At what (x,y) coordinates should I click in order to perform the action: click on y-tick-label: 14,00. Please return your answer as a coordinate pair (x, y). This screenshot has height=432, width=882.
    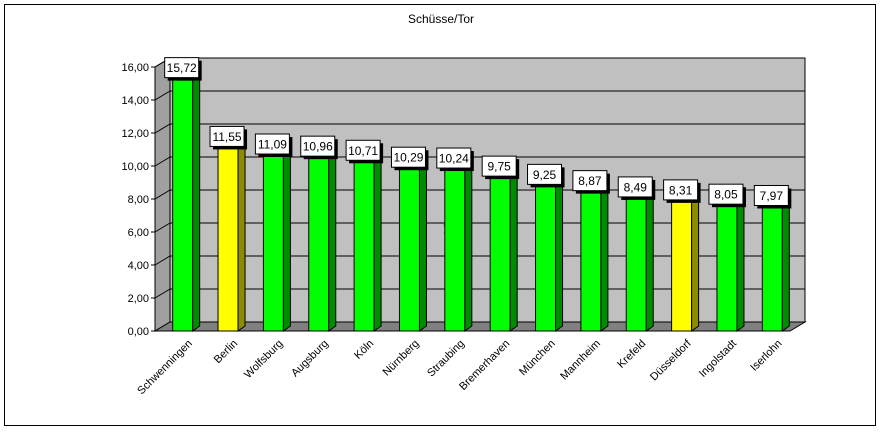
    Looking at the image, I should click on (135, 101).